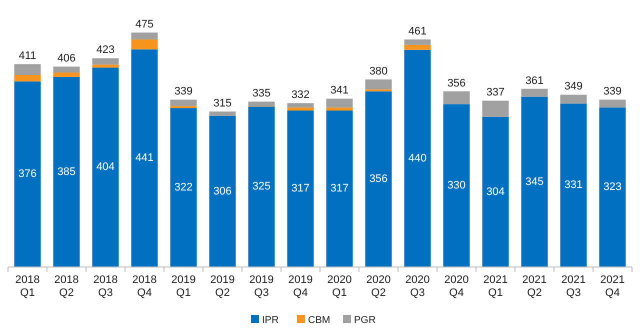 This screenshot has height=335, width=640. Describe the element at coordinates (105, 50) in the screenshot. I see `total-label: 423` at that location.